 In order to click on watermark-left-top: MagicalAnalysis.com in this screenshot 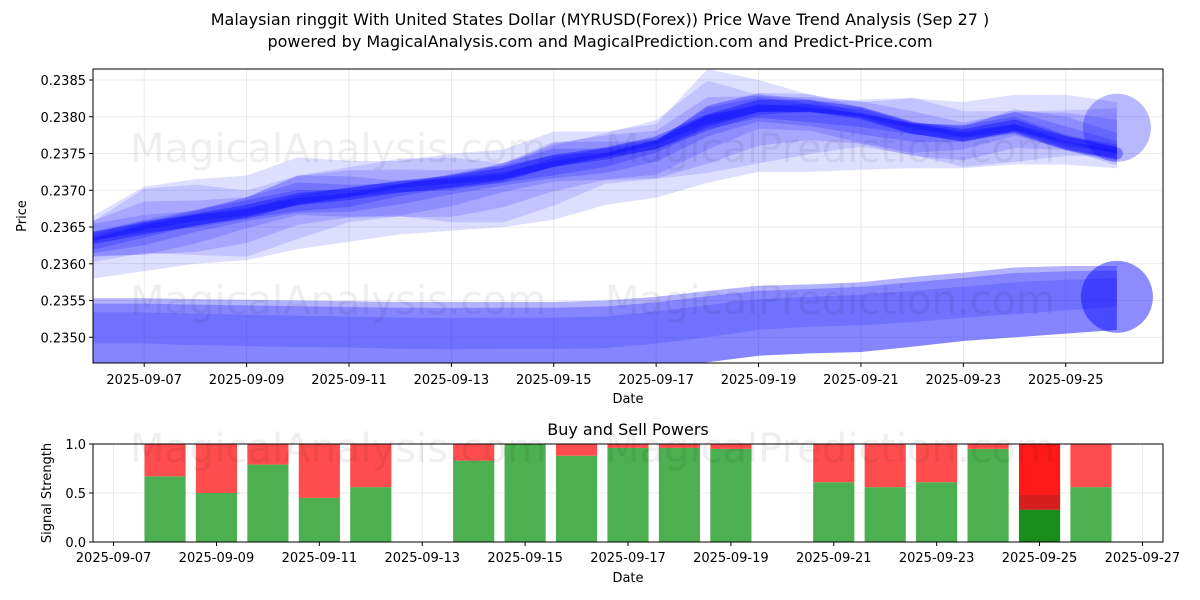, I will do `click(338, 149)`.